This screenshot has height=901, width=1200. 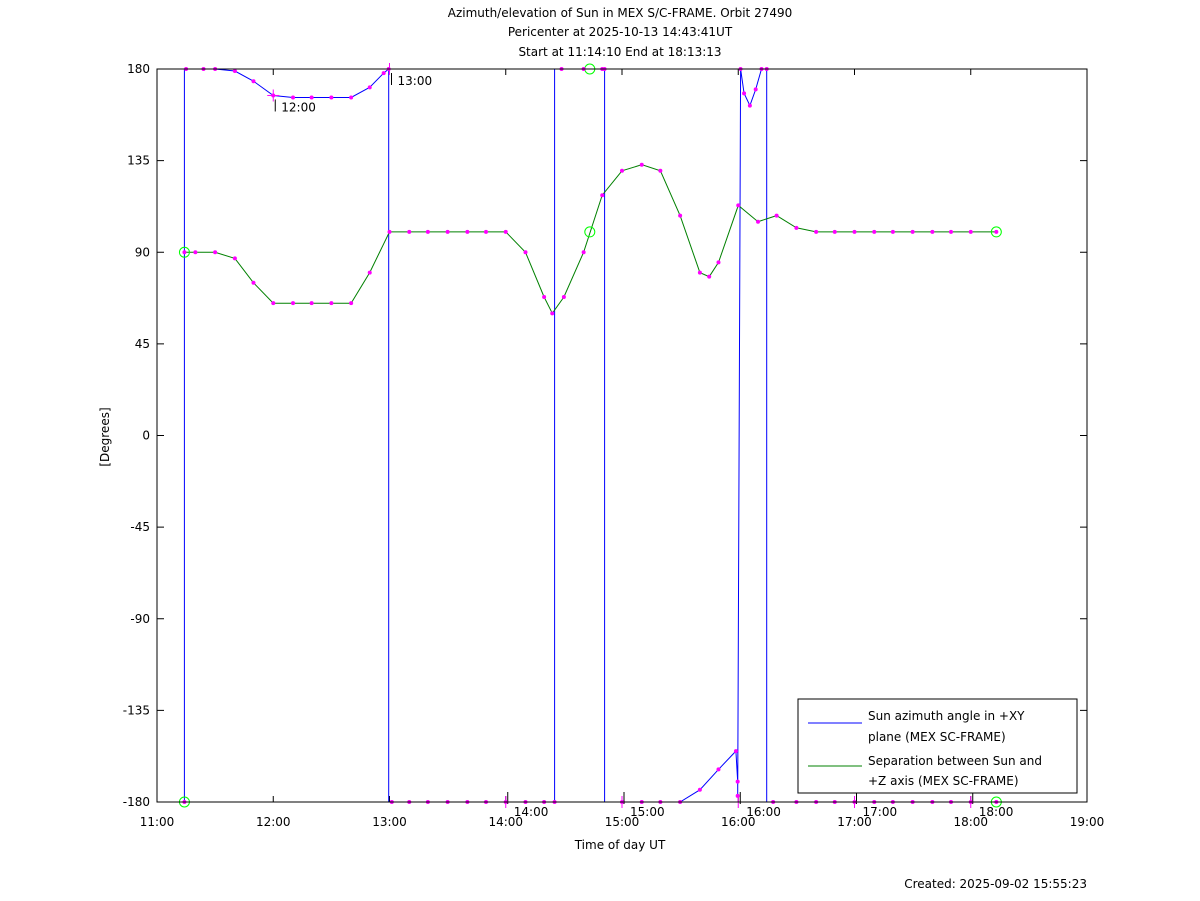 What do you see at coordinates (136, 710) in the screenshot?
I see `y-tick-label: -135` at bounding box center [136, 710].